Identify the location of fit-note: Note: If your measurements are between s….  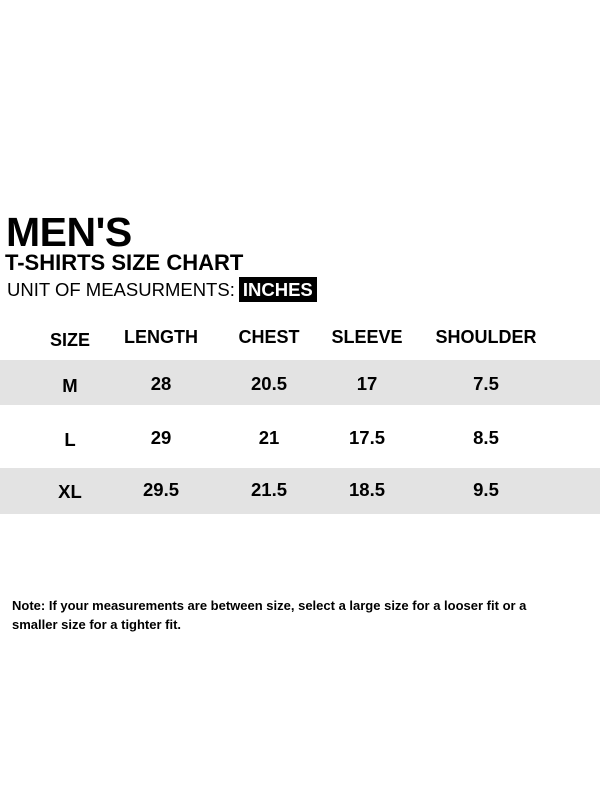
(269, 615).